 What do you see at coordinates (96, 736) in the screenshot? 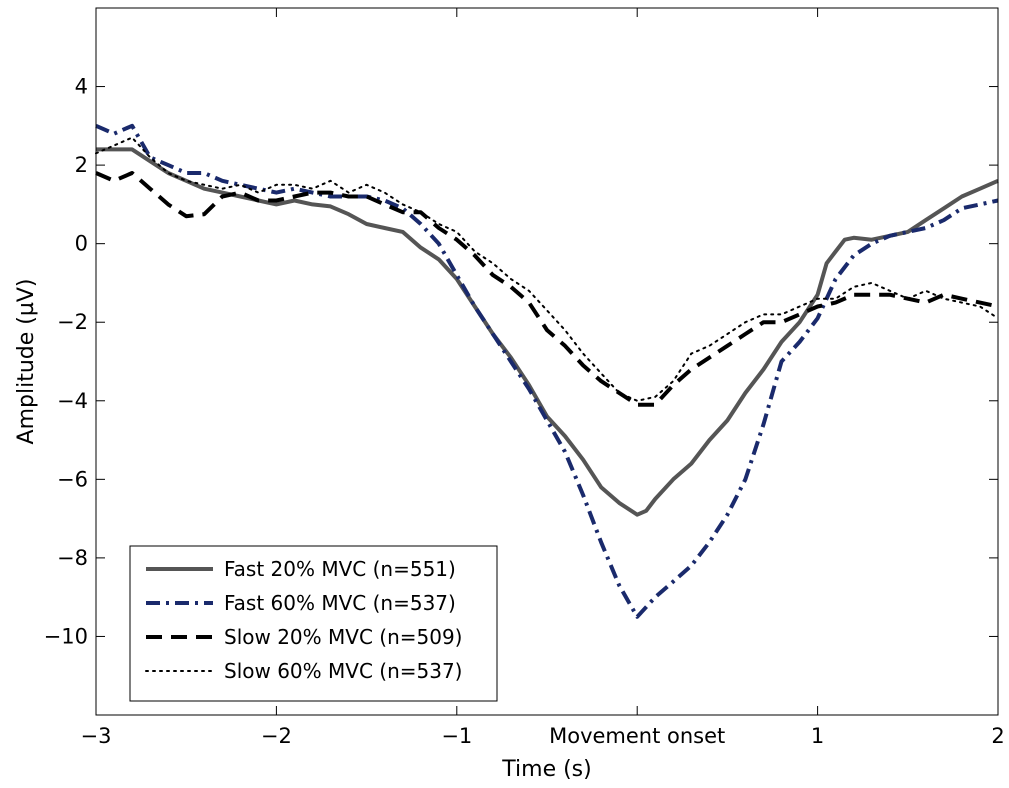
I see `x-tick-label: −3` at bounding box center [96, 736].